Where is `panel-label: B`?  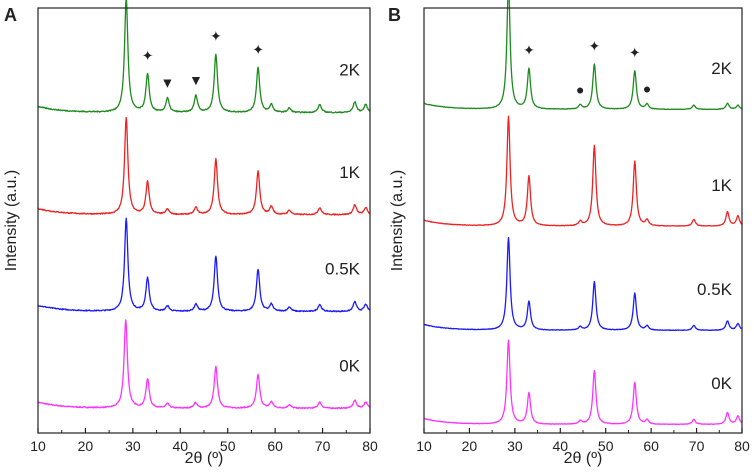 panel-label: B is located at coordinates (394, 15).